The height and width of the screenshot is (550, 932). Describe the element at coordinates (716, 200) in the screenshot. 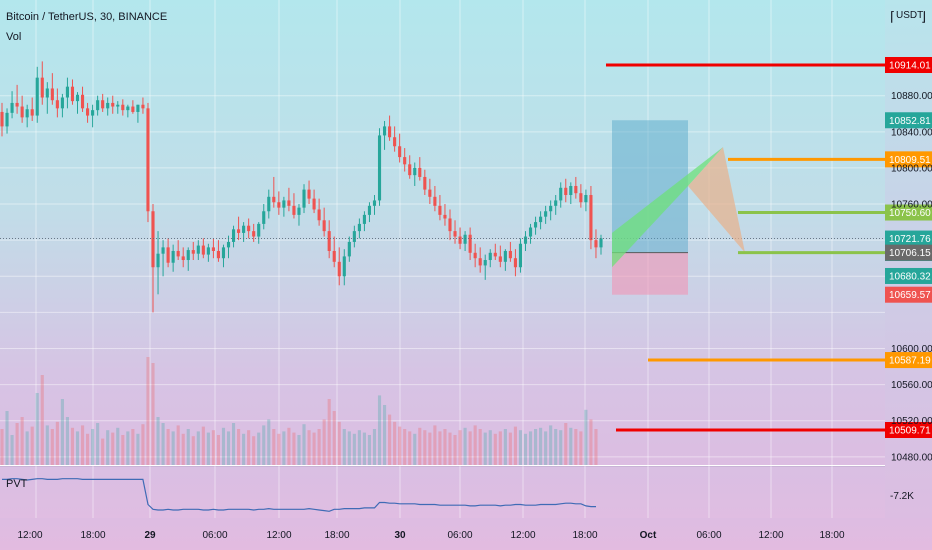

I see `projection-triangle-orange` at that location.